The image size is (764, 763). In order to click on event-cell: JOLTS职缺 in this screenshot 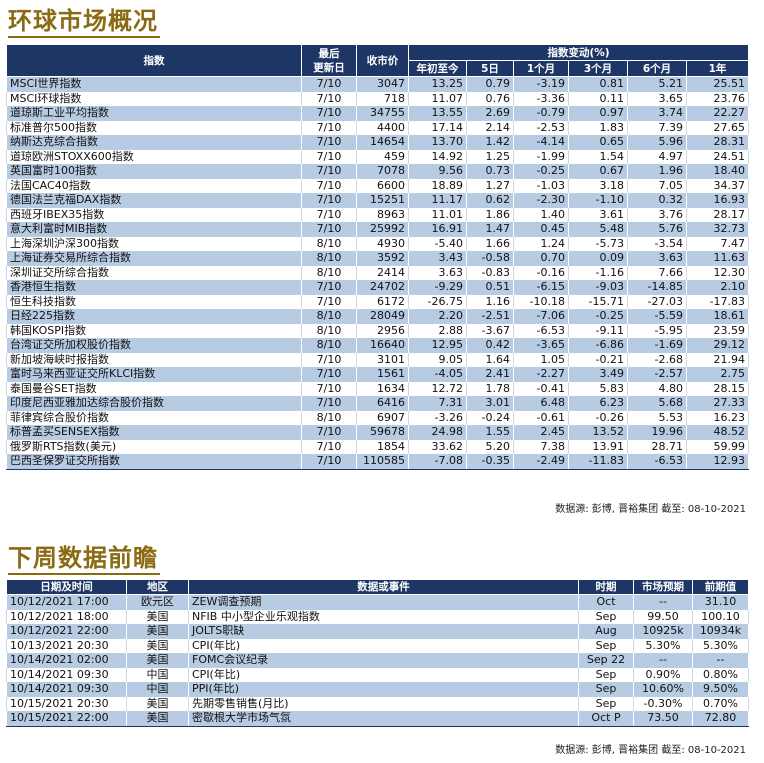, I will do `click(383, 631)`.